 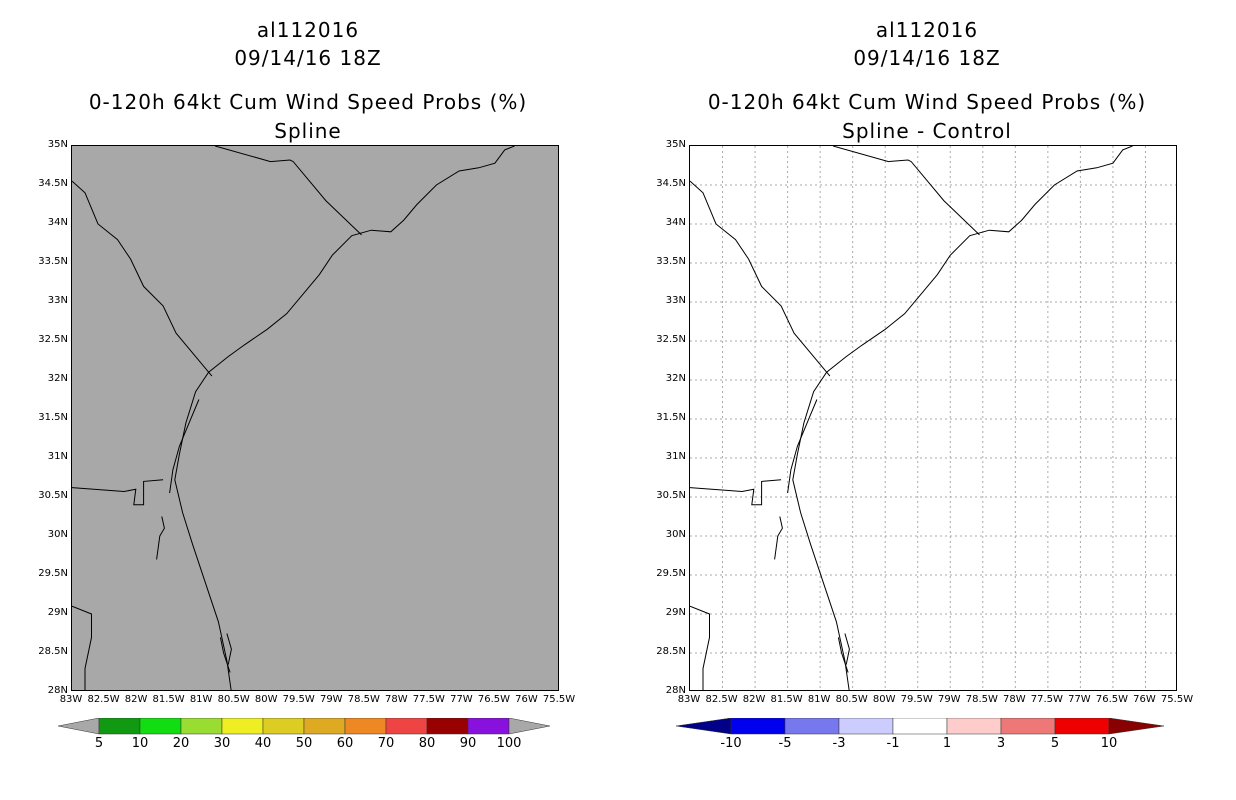 I want to click on colorbar-label: -5, so click(x=785, y=743).